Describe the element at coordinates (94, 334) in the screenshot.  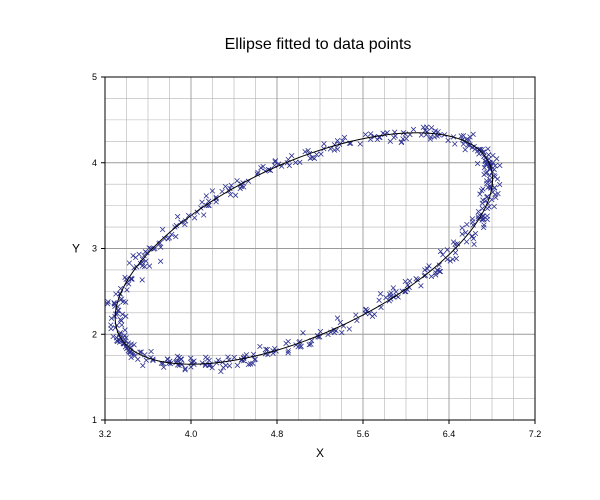
I see `y-tick-label: 2` at that location.